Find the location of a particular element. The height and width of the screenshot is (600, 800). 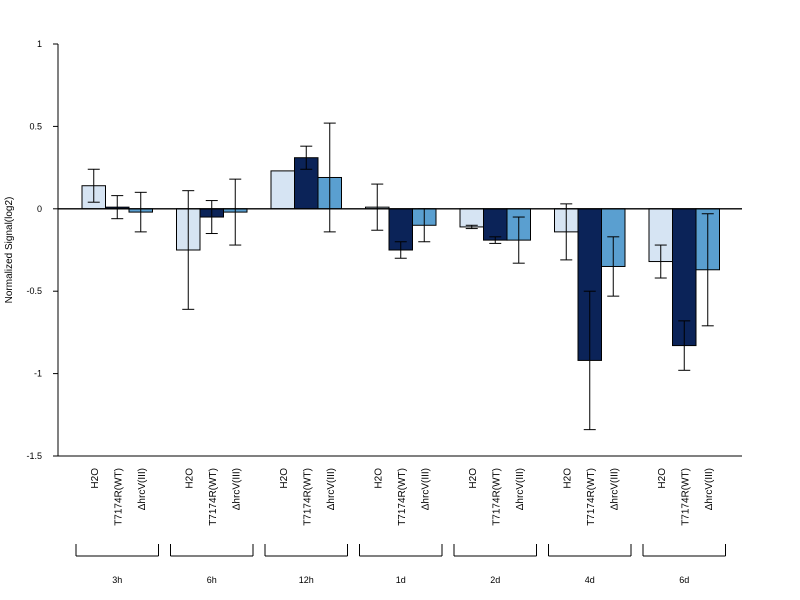

y-tick-label: 0 is located at coordinates (39, 209).